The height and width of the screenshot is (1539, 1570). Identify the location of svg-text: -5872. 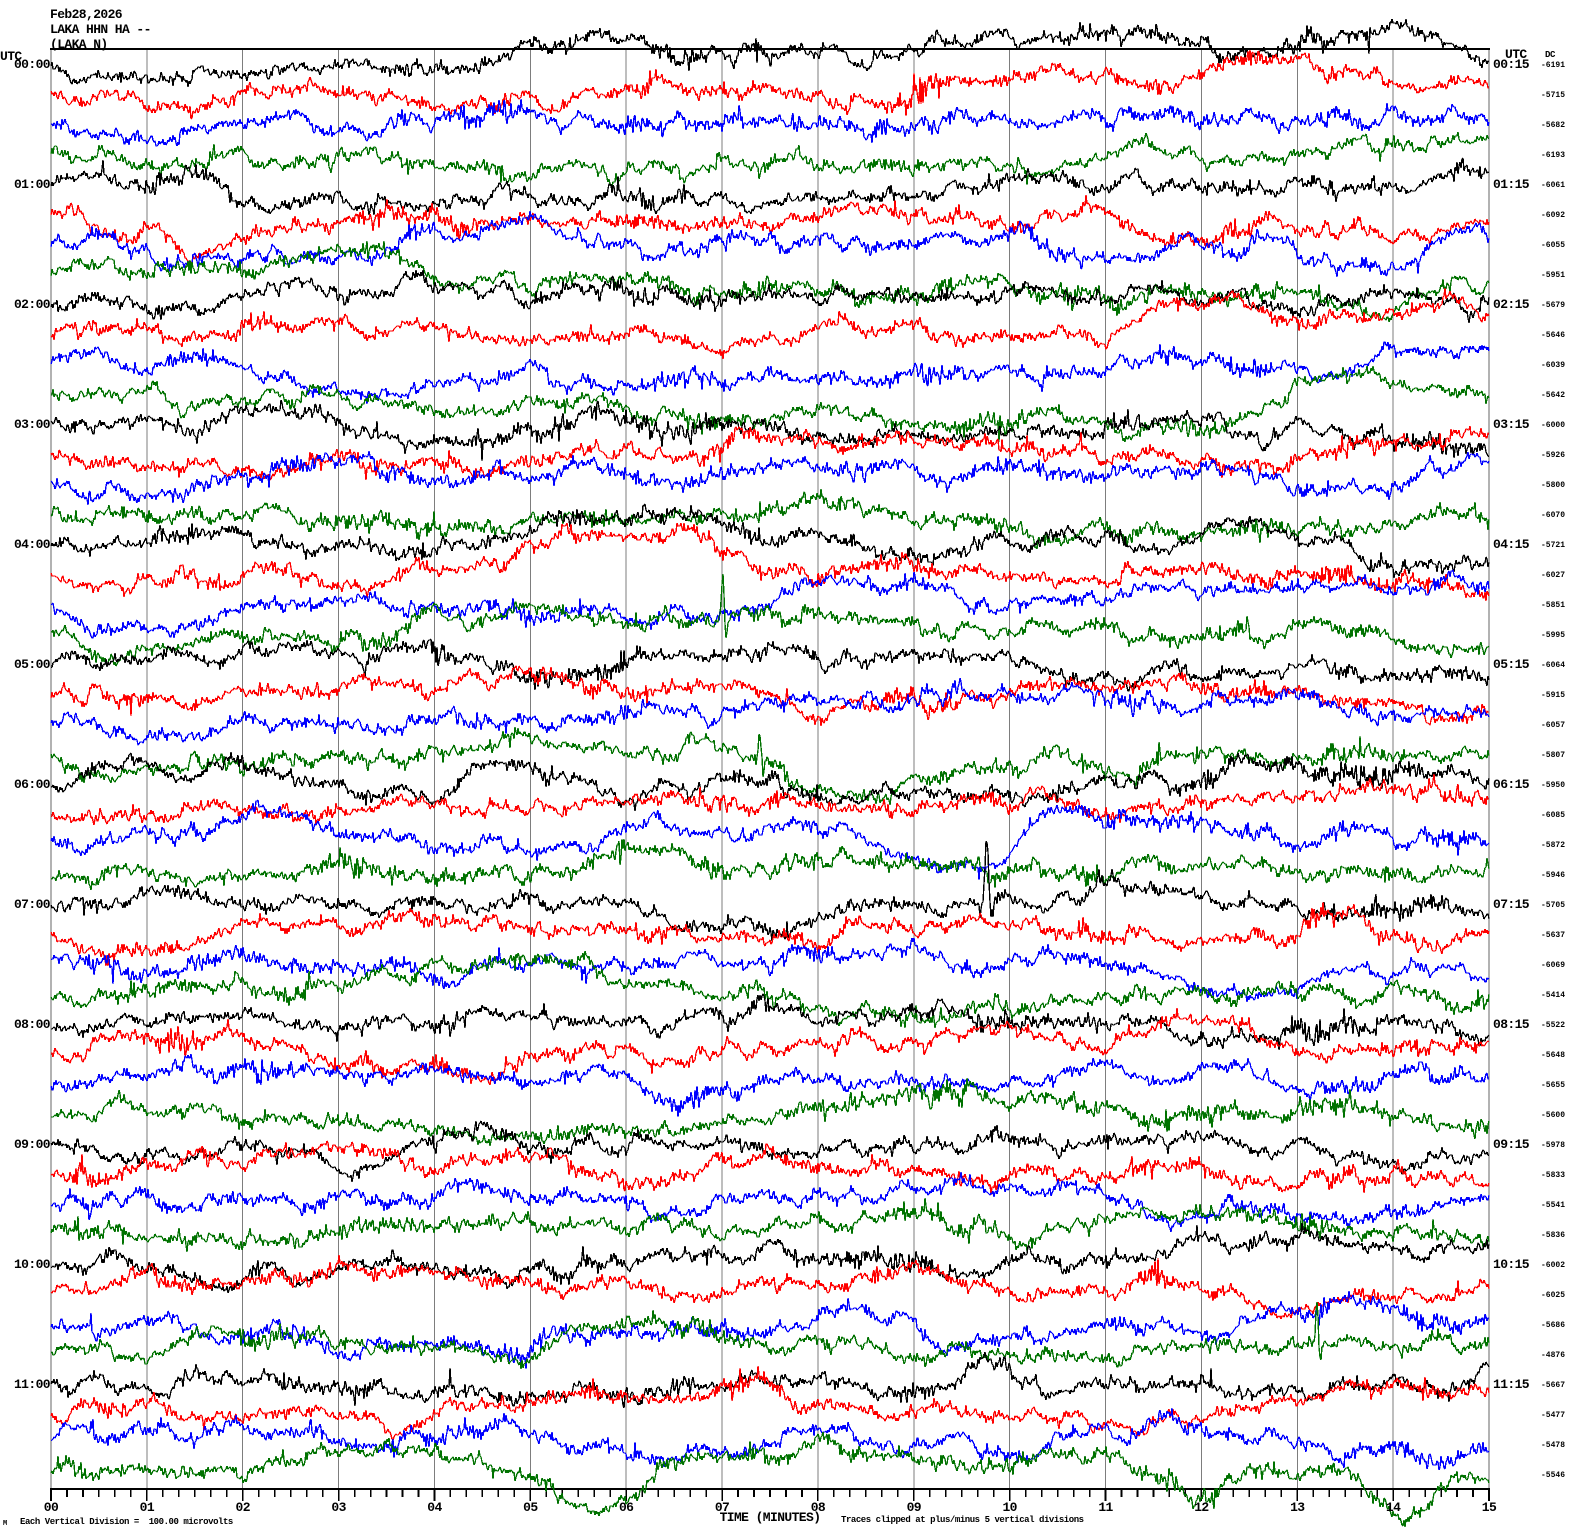
(1553, 845).